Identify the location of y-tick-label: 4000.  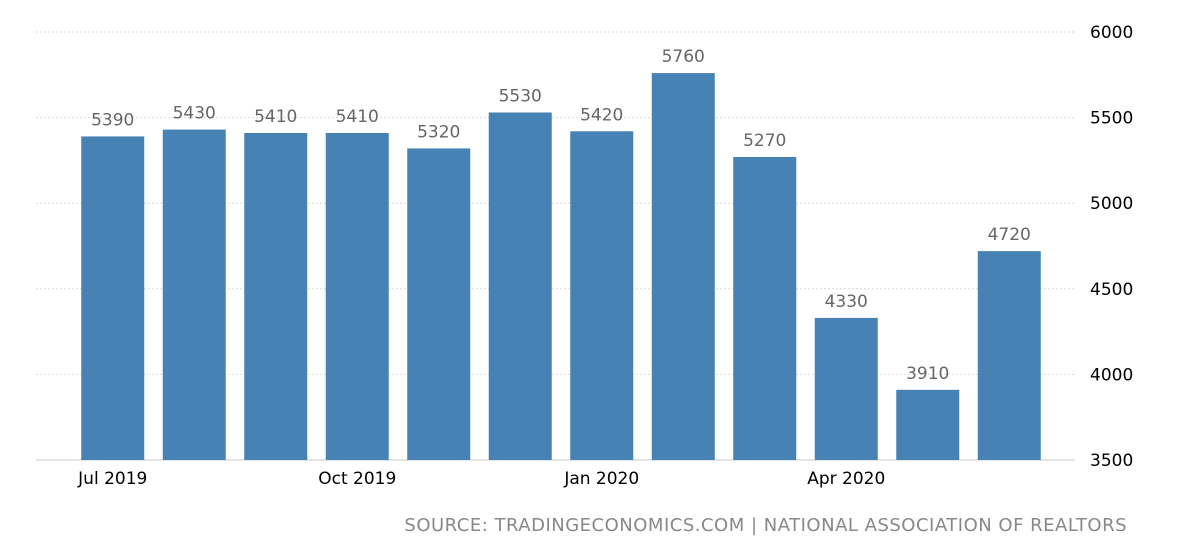
(1111, 375).